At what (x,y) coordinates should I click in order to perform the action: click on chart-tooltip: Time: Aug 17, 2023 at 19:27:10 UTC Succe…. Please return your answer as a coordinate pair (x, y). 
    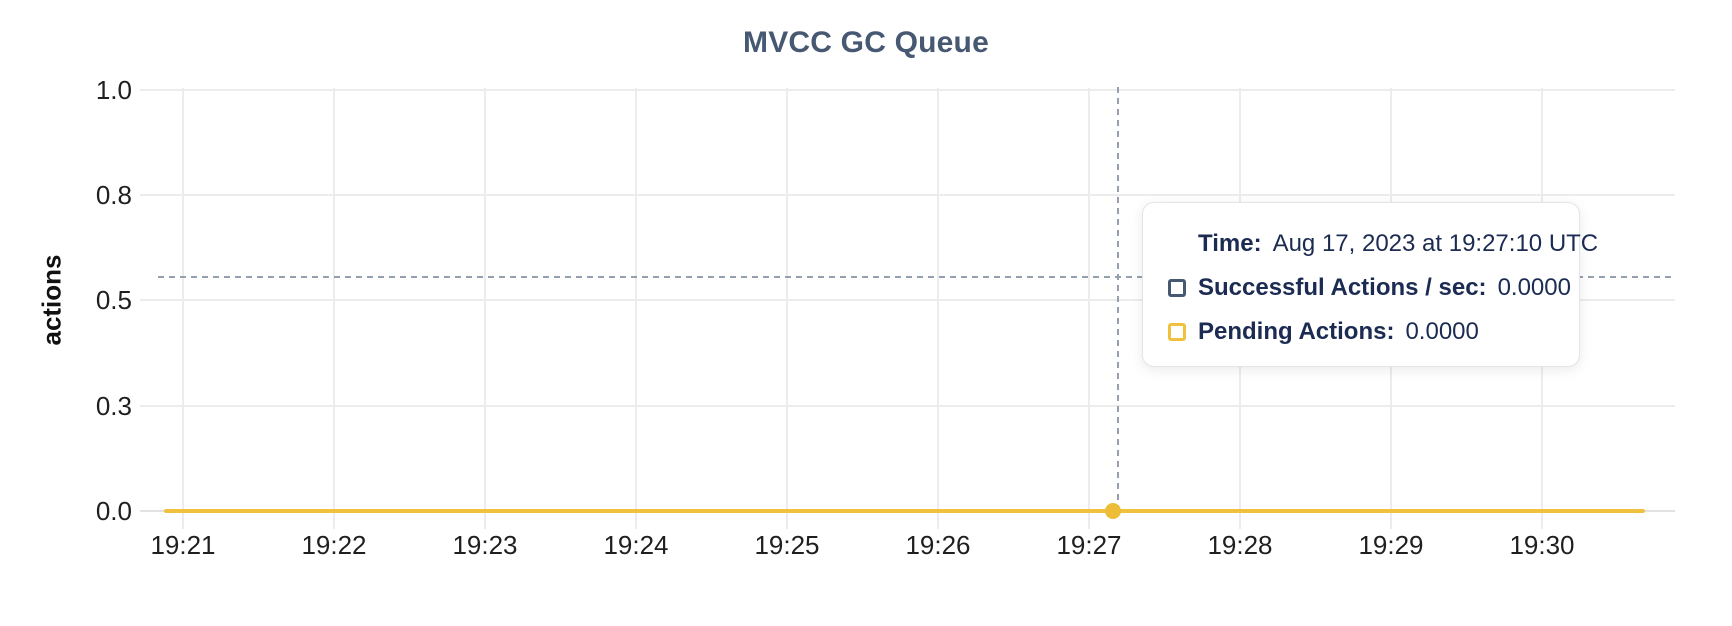
    Looking at the image, I should click on (1370, 284).